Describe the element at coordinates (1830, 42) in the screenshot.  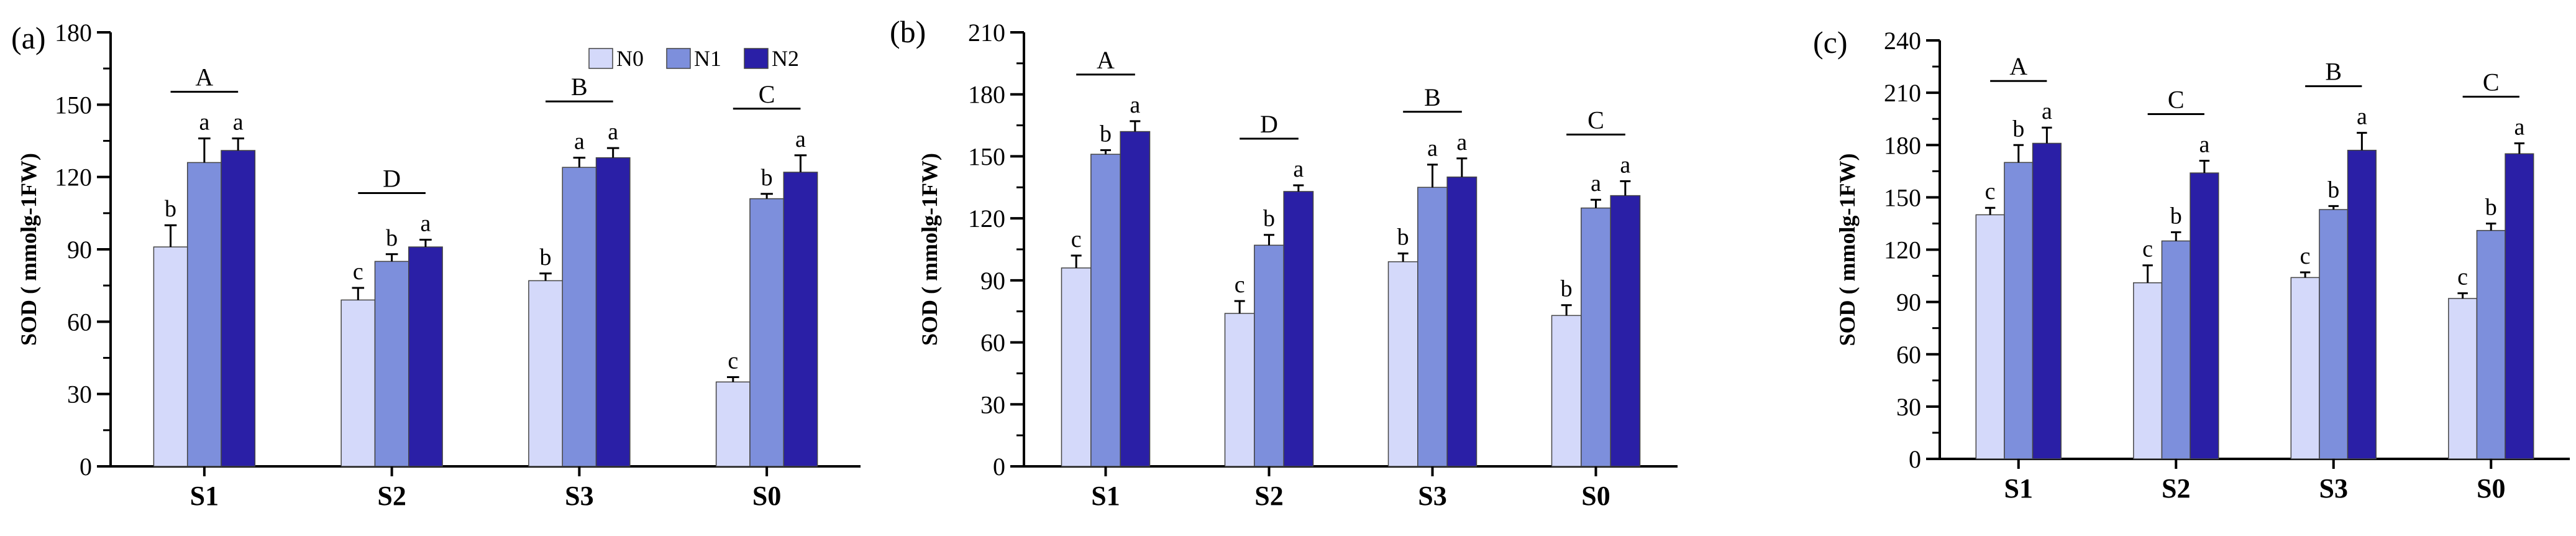
I see `panel-label: (c)` at that location.